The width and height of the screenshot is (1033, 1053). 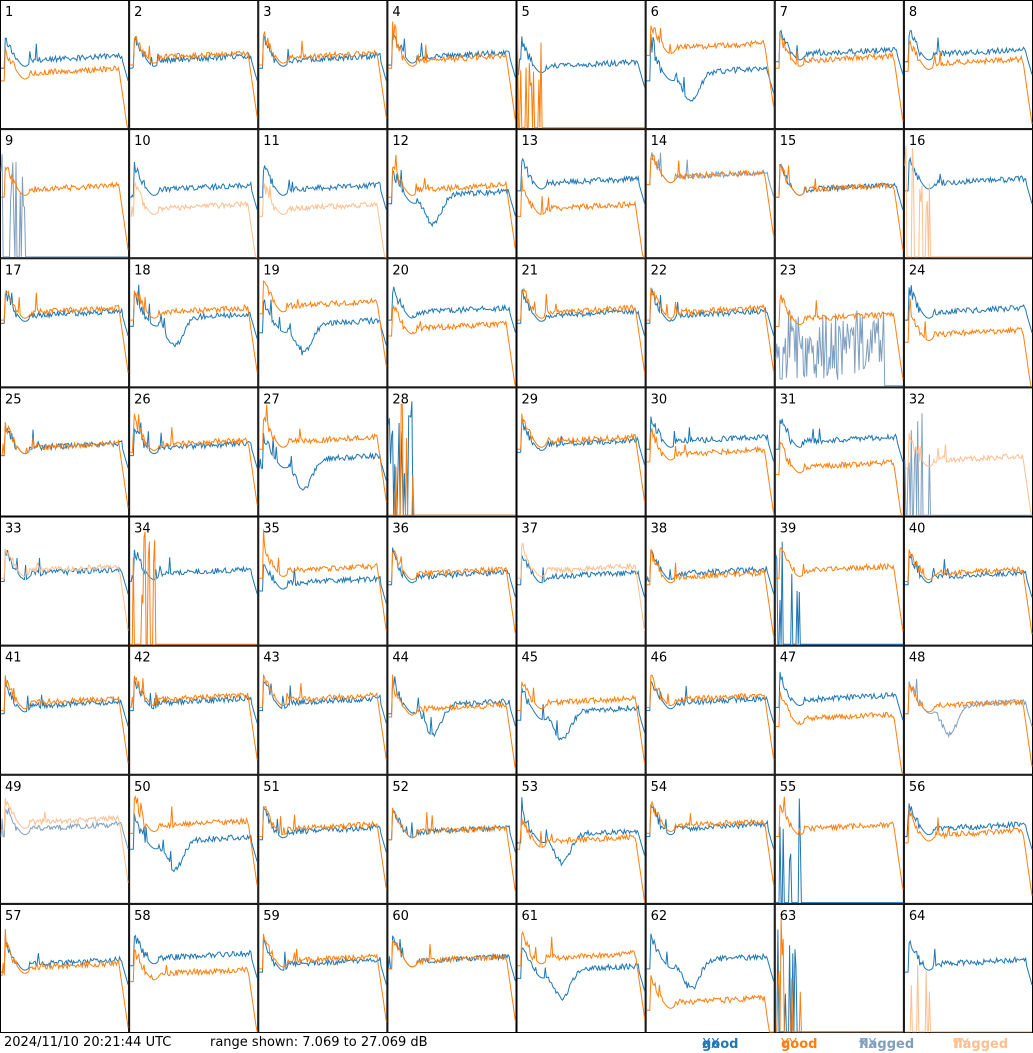 I want to click on panel-label: 5, so click(x=526, y=12).